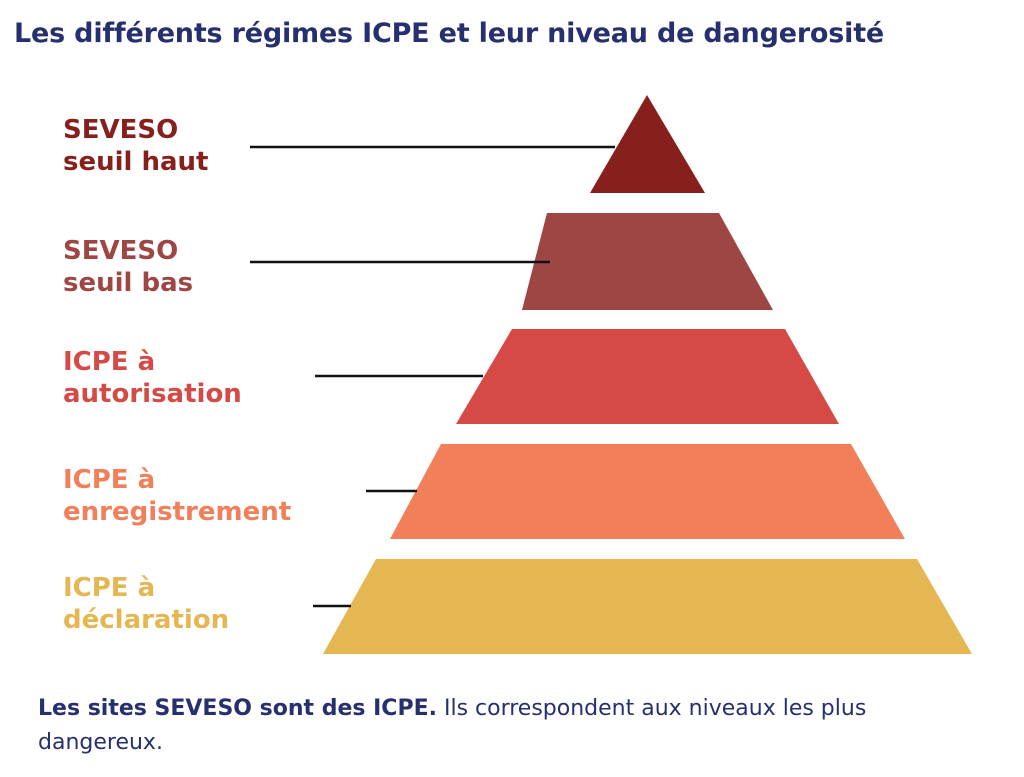 This screenshot has width=1024, height=777. I want to click on level-label-line2: seuil haut, so click(136, 162).